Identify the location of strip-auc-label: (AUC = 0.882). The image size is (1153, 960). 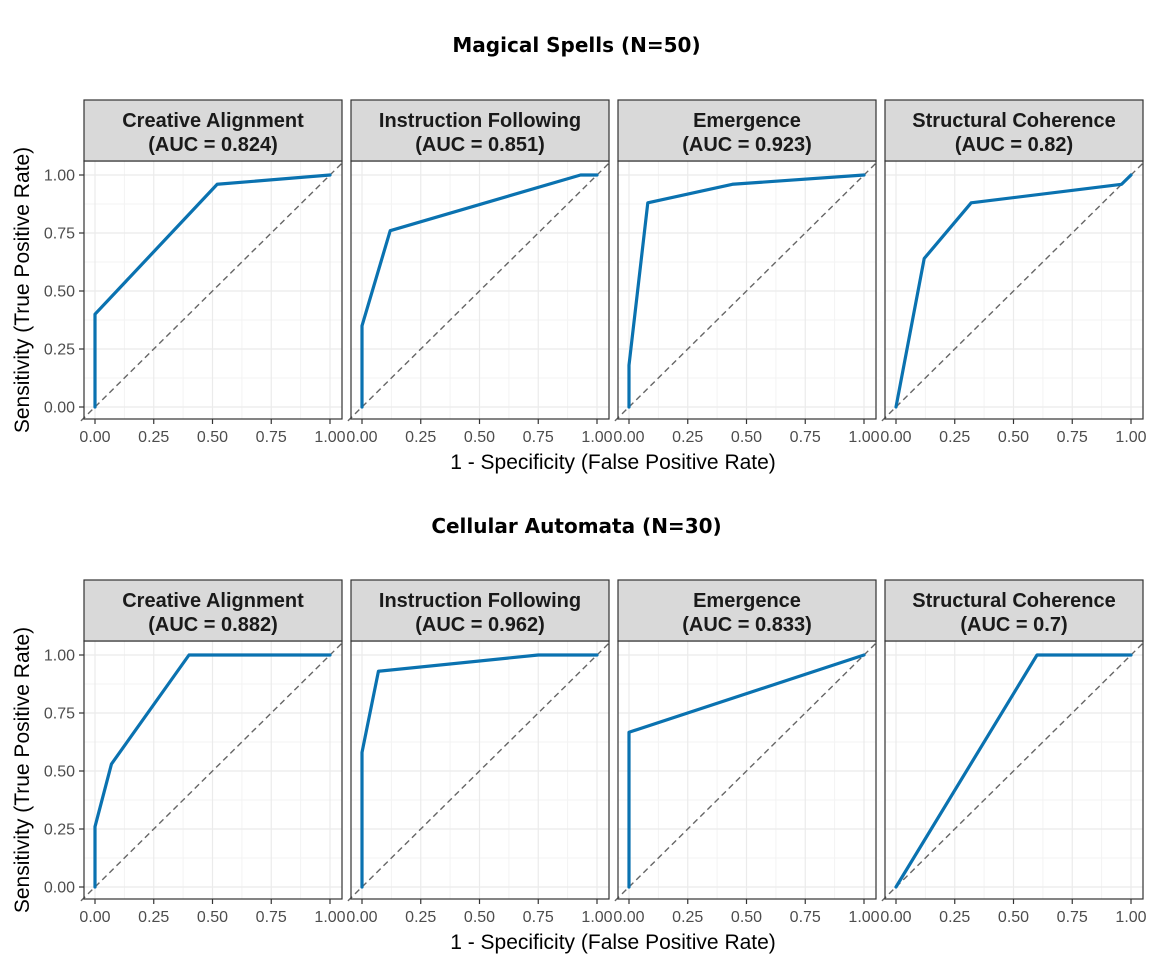
(213, 625).